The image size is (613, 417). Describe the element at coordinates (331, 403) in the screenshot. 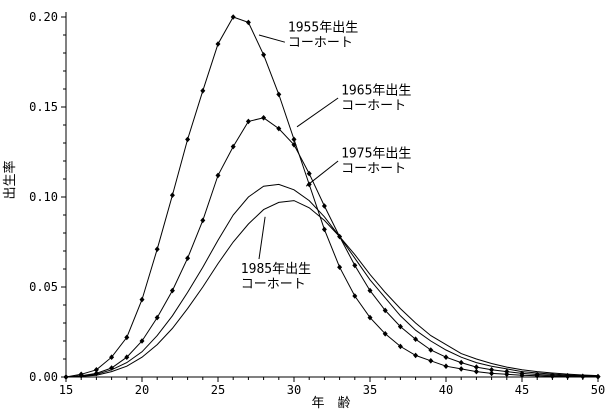

I see `x-axis-title: 年 齢` at that location.